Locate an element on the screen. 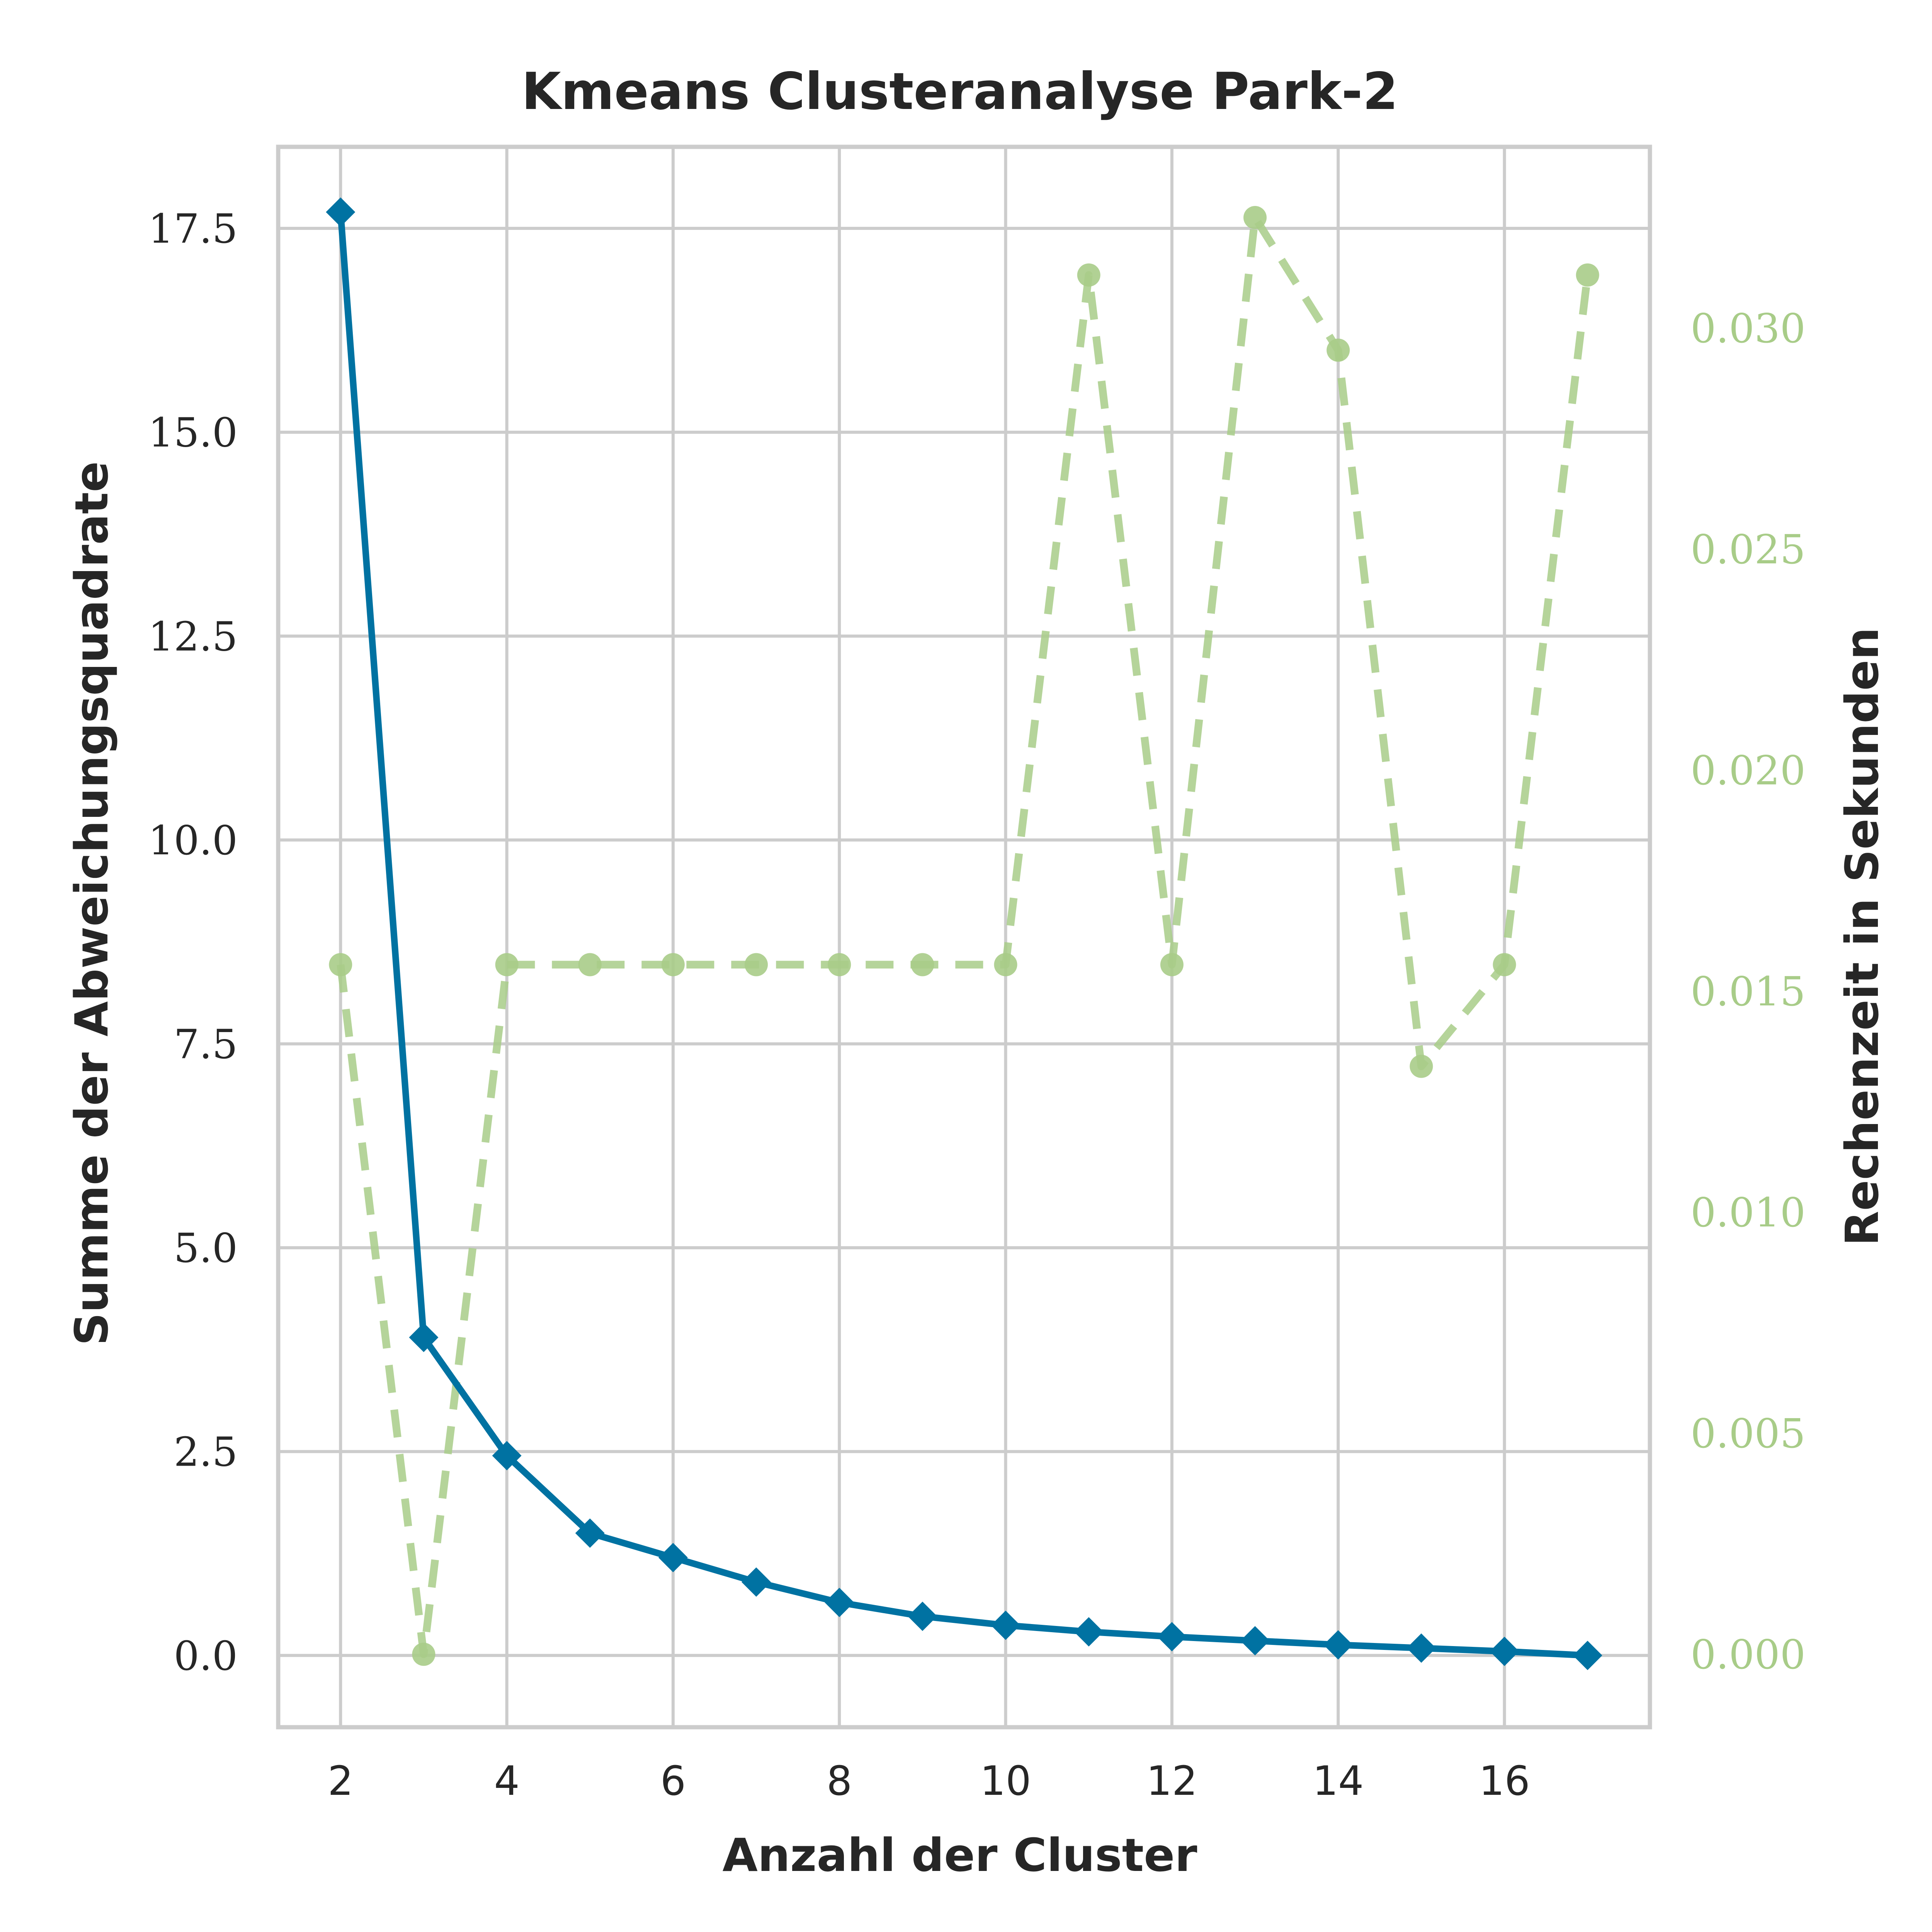  x-tick-label: 16 is located at coordinates (1504, 1781).